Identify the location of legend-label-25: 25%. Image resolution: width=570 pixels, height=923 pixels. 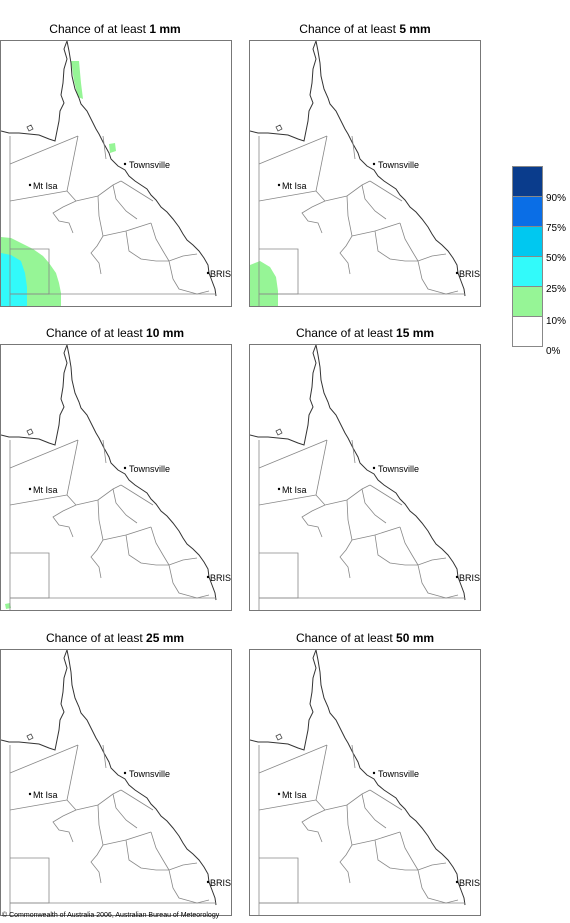
(556, 289).